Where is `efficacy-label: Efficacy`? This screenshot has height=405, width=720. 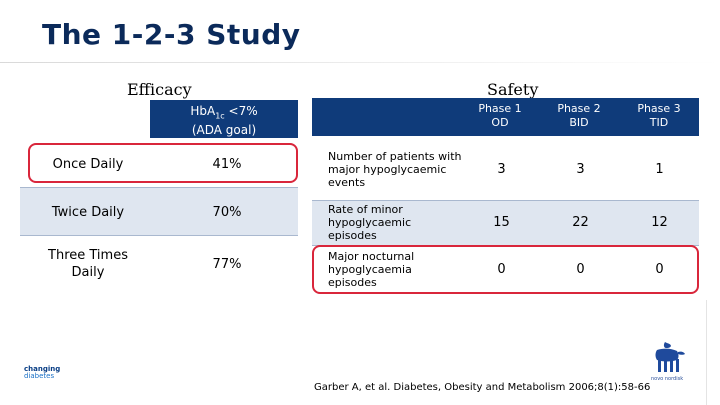 efficacy-label: Efficacy is located at coordinates (159, 89).